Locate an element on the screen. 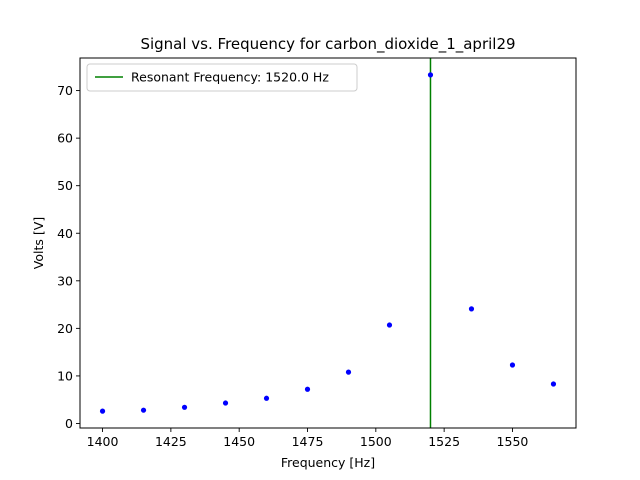 This screenshot has height=480, width=640. x-axis: 1400 1425 1450 1475 1500 1525 1550 is located at coordinates (308, 438).